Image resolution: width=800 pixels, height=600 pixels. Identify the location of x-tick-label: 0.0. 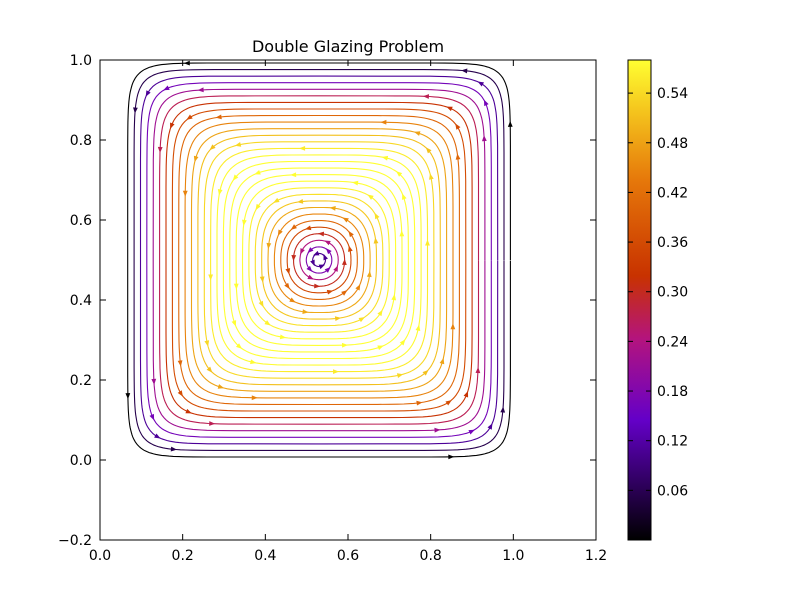
(100, 556).